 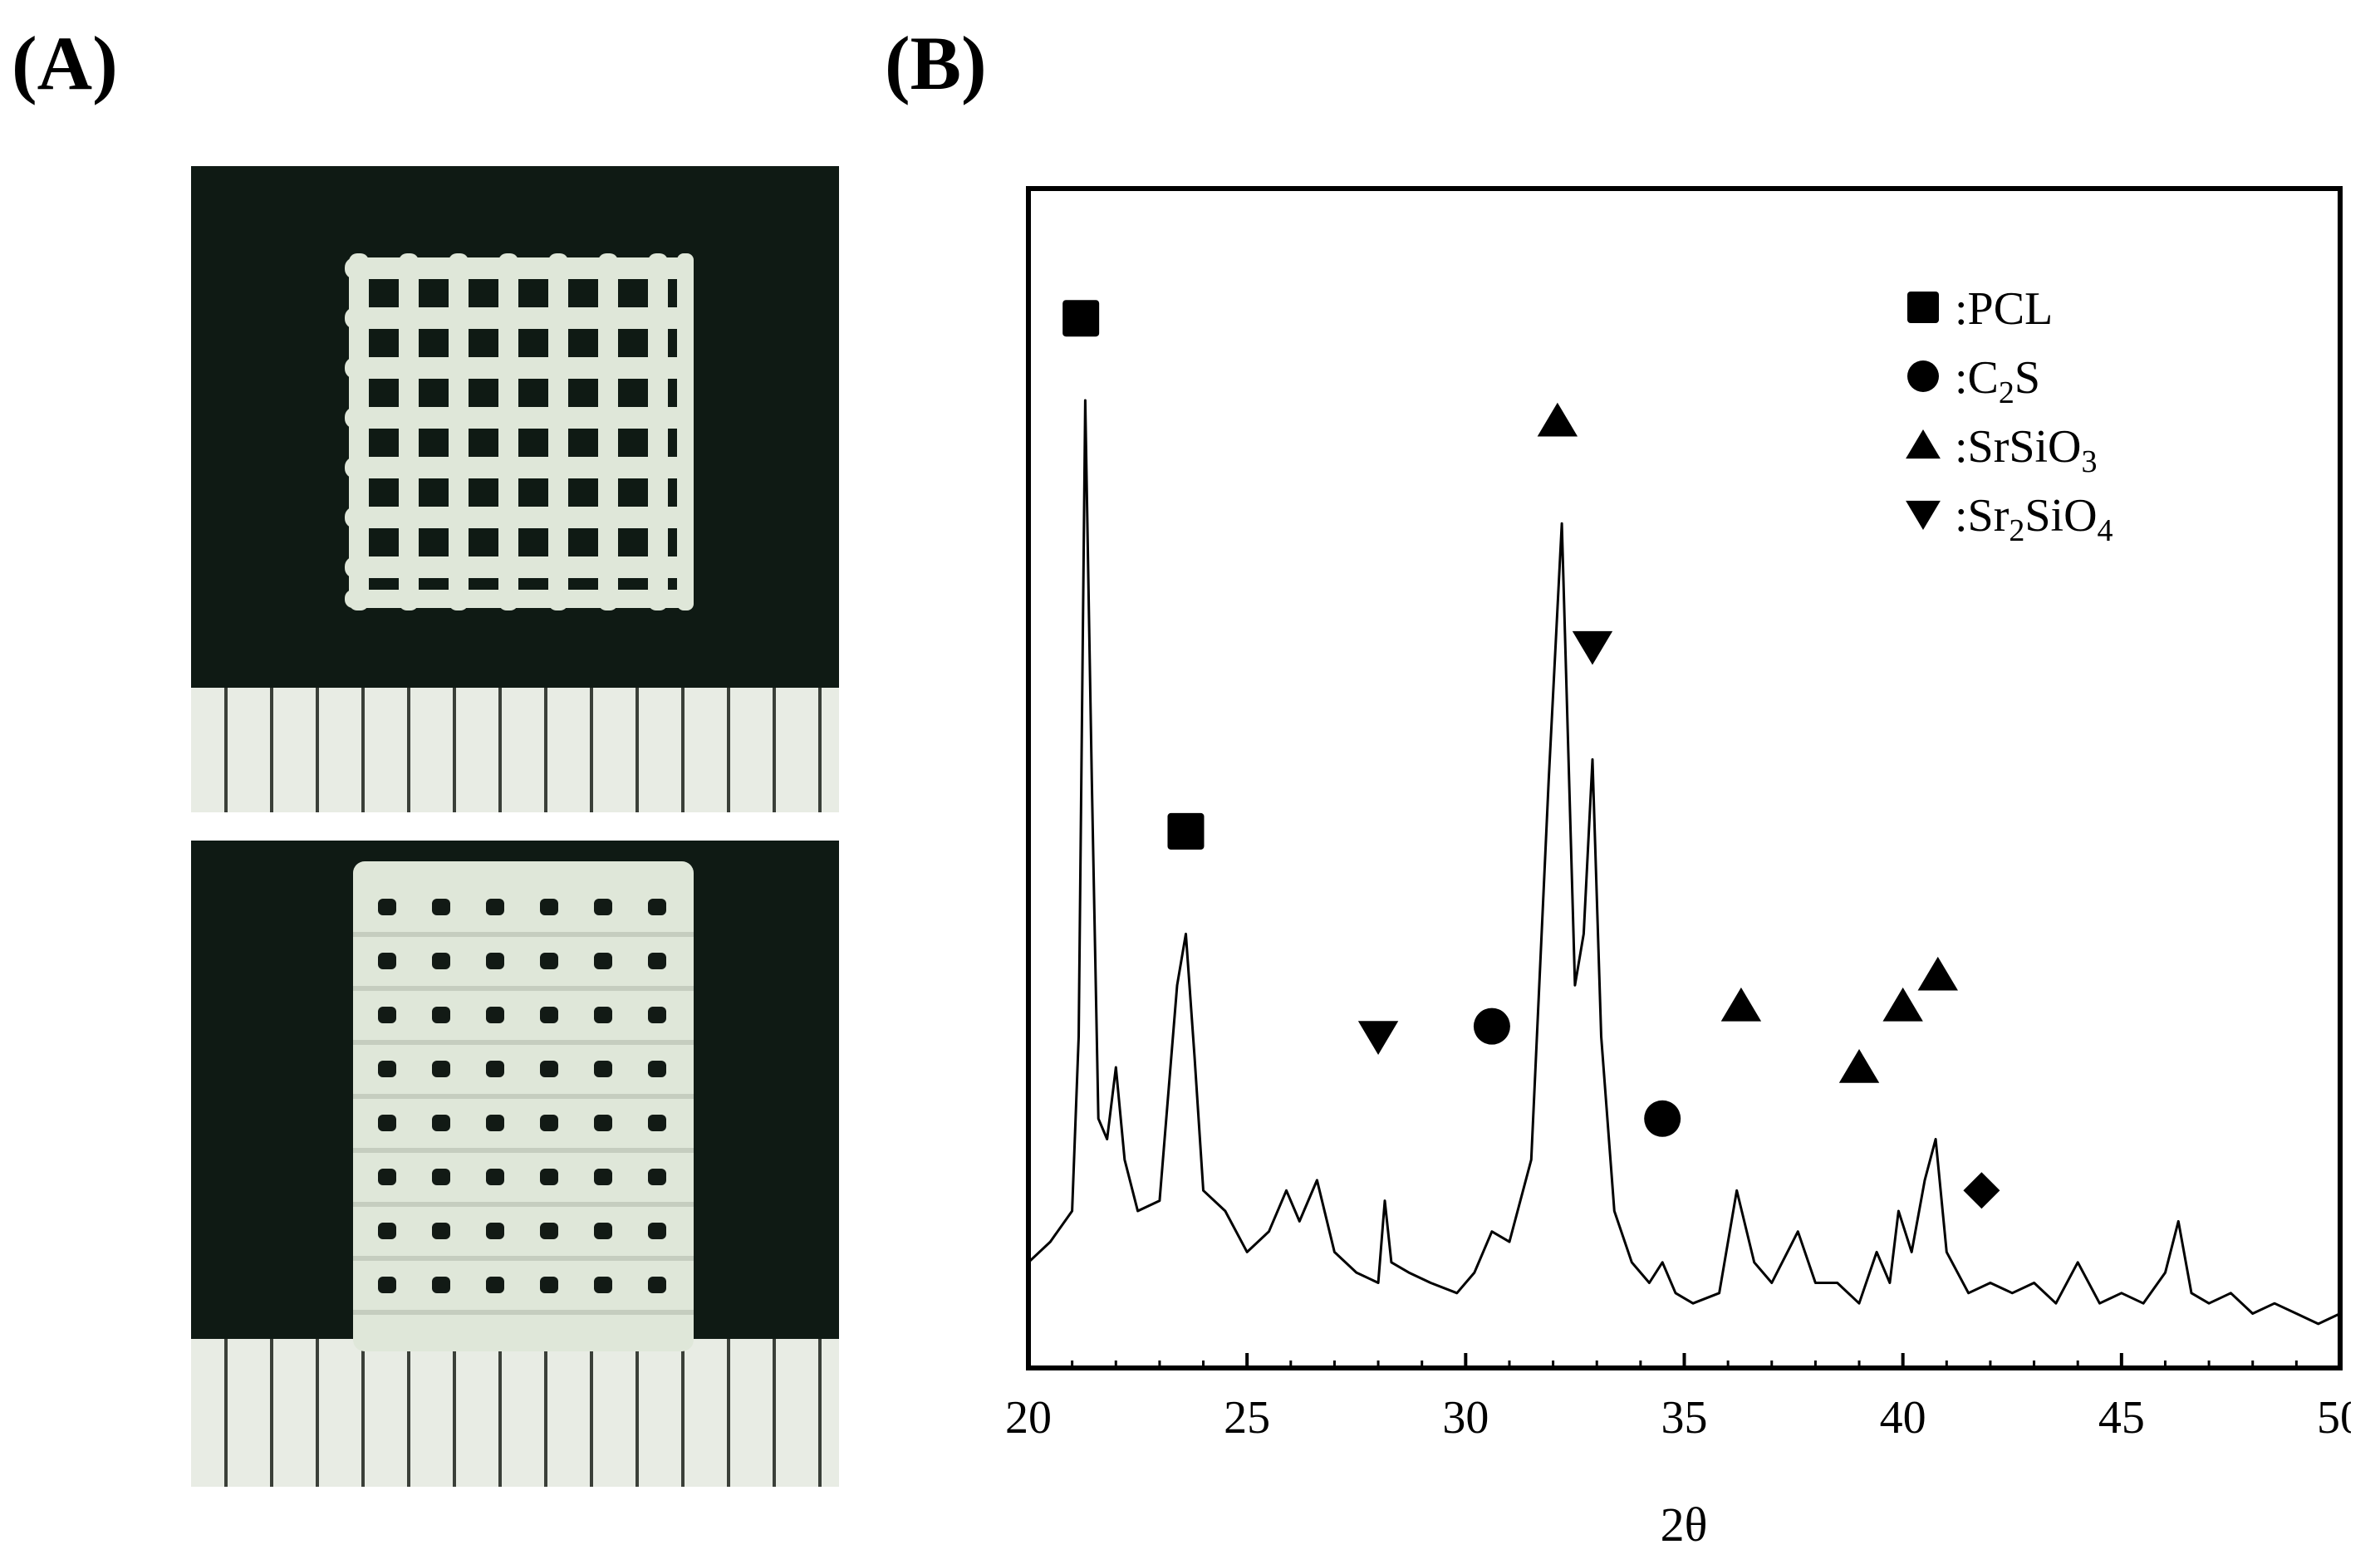 I want to click on legend-marker-square, so click(x=1923, y=308).